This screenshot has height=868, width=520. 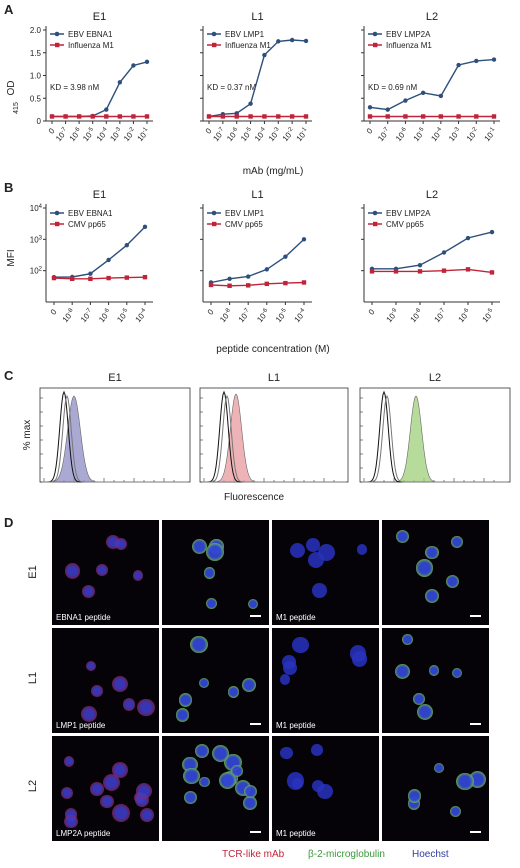 What do you see at coordinates (375, 45) in the screenshot?
I see `a-legend-marker` at bounding box center [375, 45].